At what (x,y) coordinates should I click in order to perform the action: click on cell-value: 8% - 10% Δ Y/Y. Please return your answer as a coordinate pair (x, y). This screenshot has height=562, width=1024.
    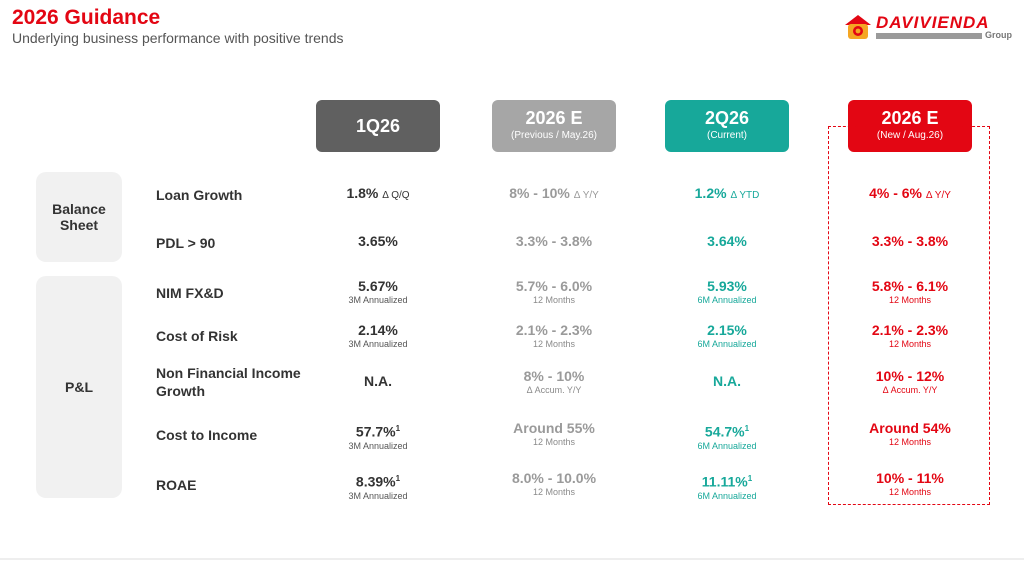
    Looking at the image, I should click on (554, 194).